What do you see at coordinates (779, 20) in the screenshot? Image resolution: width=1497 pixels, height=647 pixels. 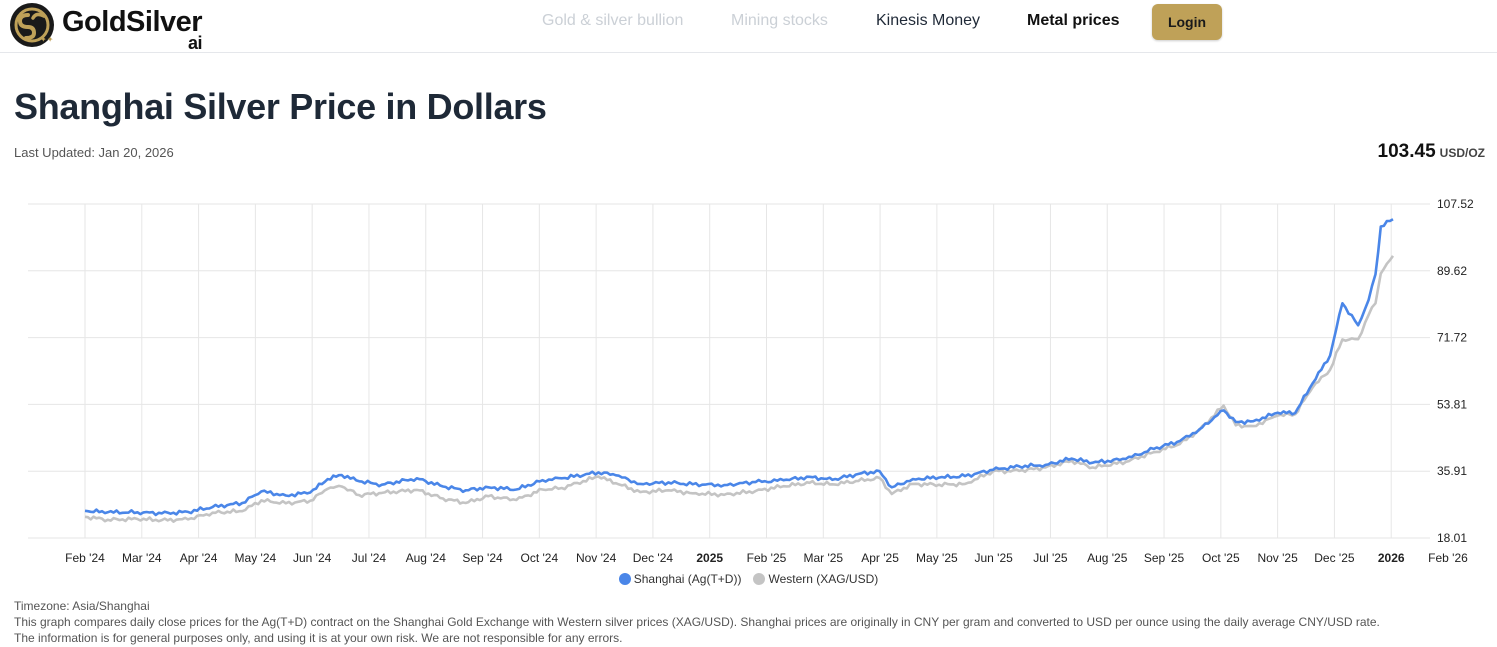 I see `nav-mining-stocks: Mining stocks` at bounding box center [779, 20].